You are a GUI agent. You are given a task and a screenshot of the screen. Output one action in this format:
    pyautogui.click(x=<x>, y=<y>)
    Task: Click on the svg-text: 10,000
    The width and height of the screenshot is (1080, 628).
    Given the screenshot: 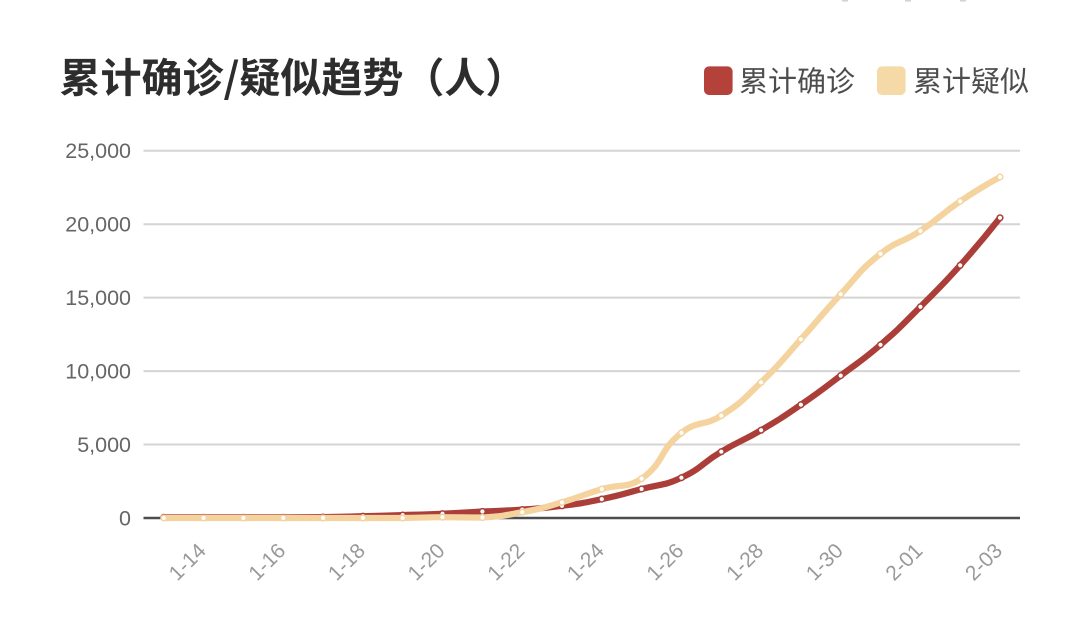 What is the action you would take?
    pyautogui.click(x=98, y=372)
    